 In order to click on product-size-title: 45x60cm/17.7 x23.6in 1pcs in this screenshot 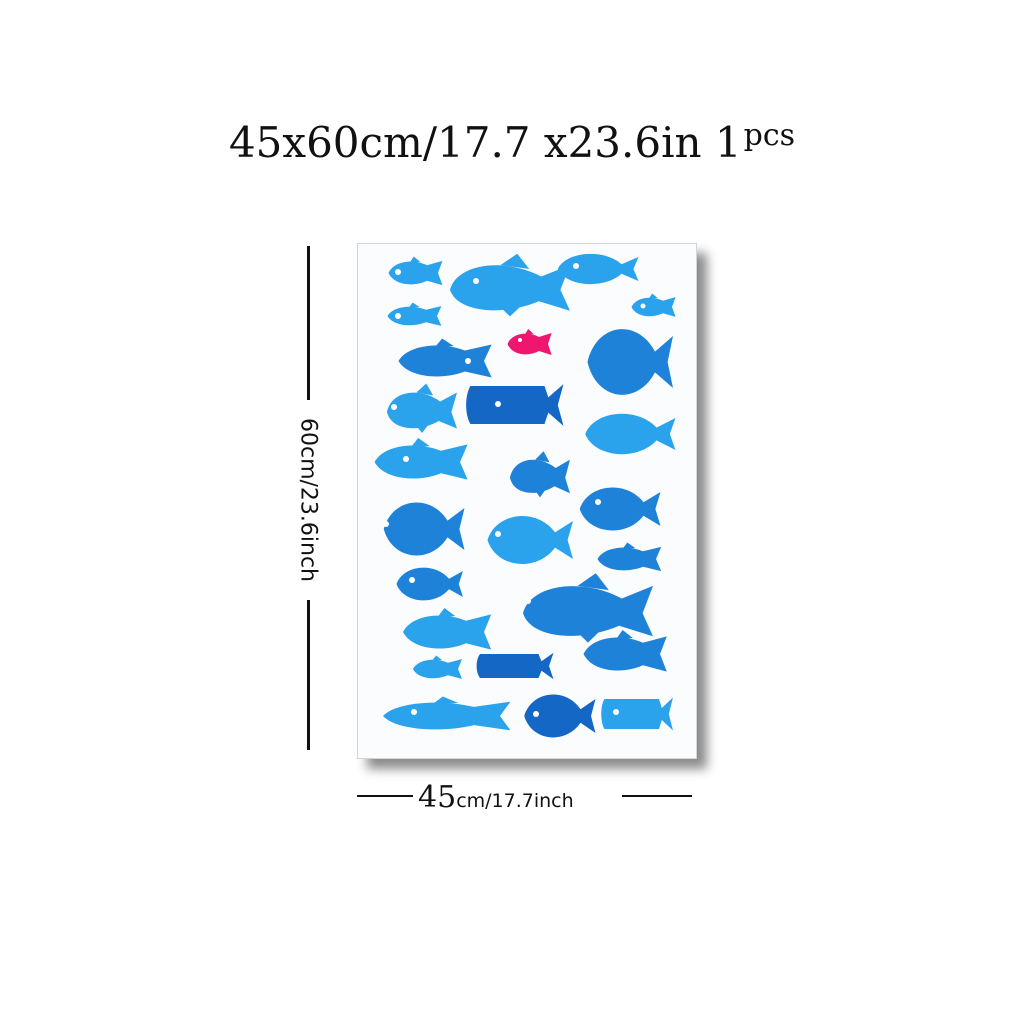, I will do `click(512, 142)`.